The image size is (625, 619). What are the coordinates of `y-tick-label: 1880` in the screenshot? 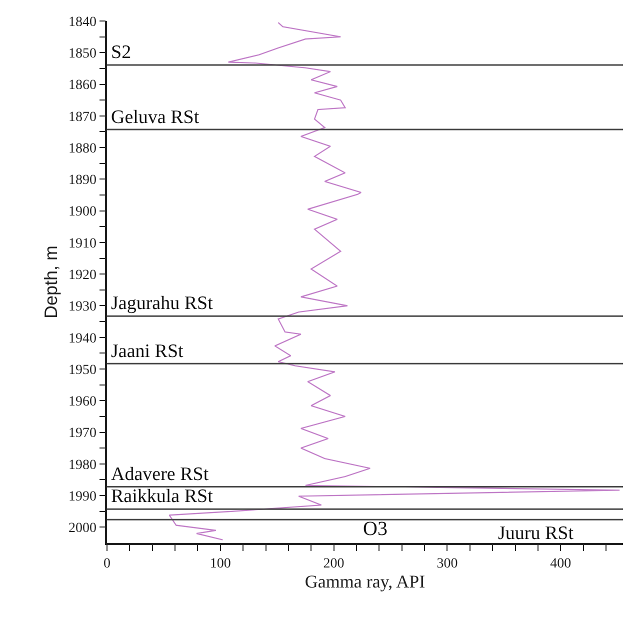 It's located at (82, 148).